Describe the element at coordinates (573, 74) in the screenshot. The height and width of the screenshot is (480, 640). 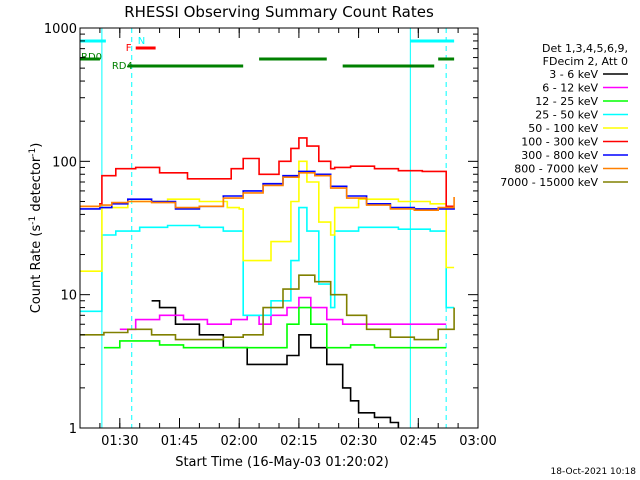
I see `legend-label-0: 3 - 6 keV` at that location.